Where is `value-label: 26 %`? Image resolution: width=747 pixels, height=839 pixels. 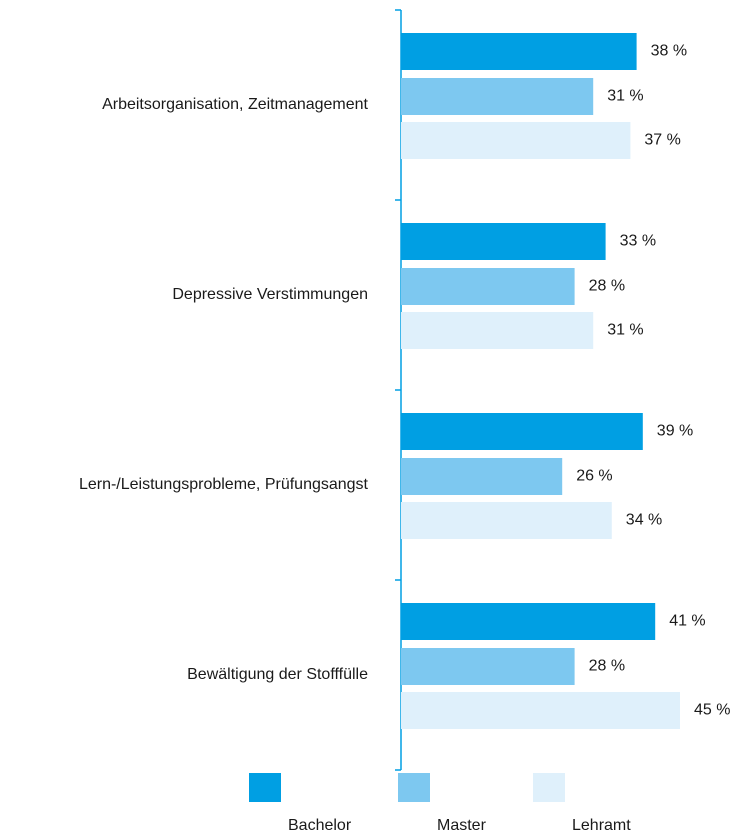 value-label: 26 % is located at coordinates (594, 476).